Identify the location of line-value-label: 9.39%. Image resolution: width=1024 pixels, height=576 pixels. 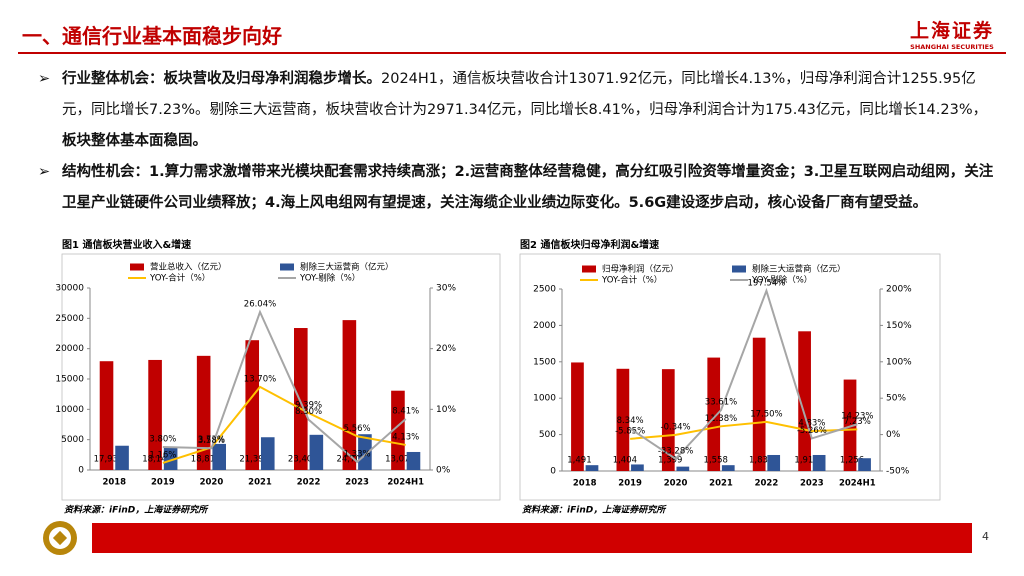
(308, 406).